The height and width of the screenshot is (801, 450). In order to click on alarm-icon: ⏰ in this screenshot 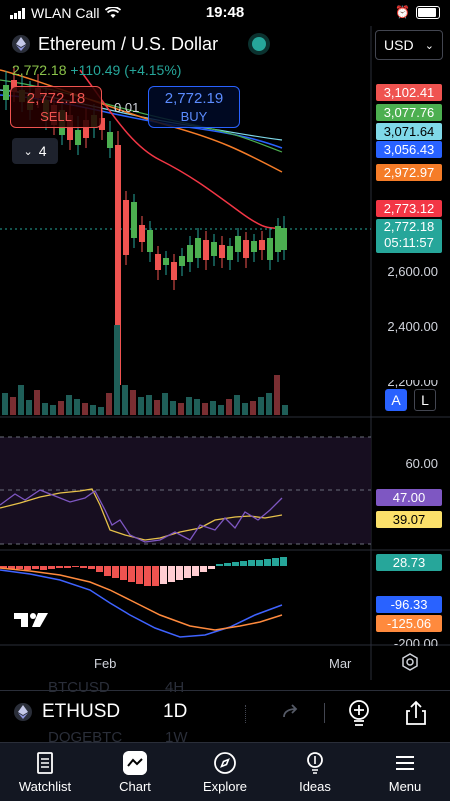, I will do `click(402, 12)`.